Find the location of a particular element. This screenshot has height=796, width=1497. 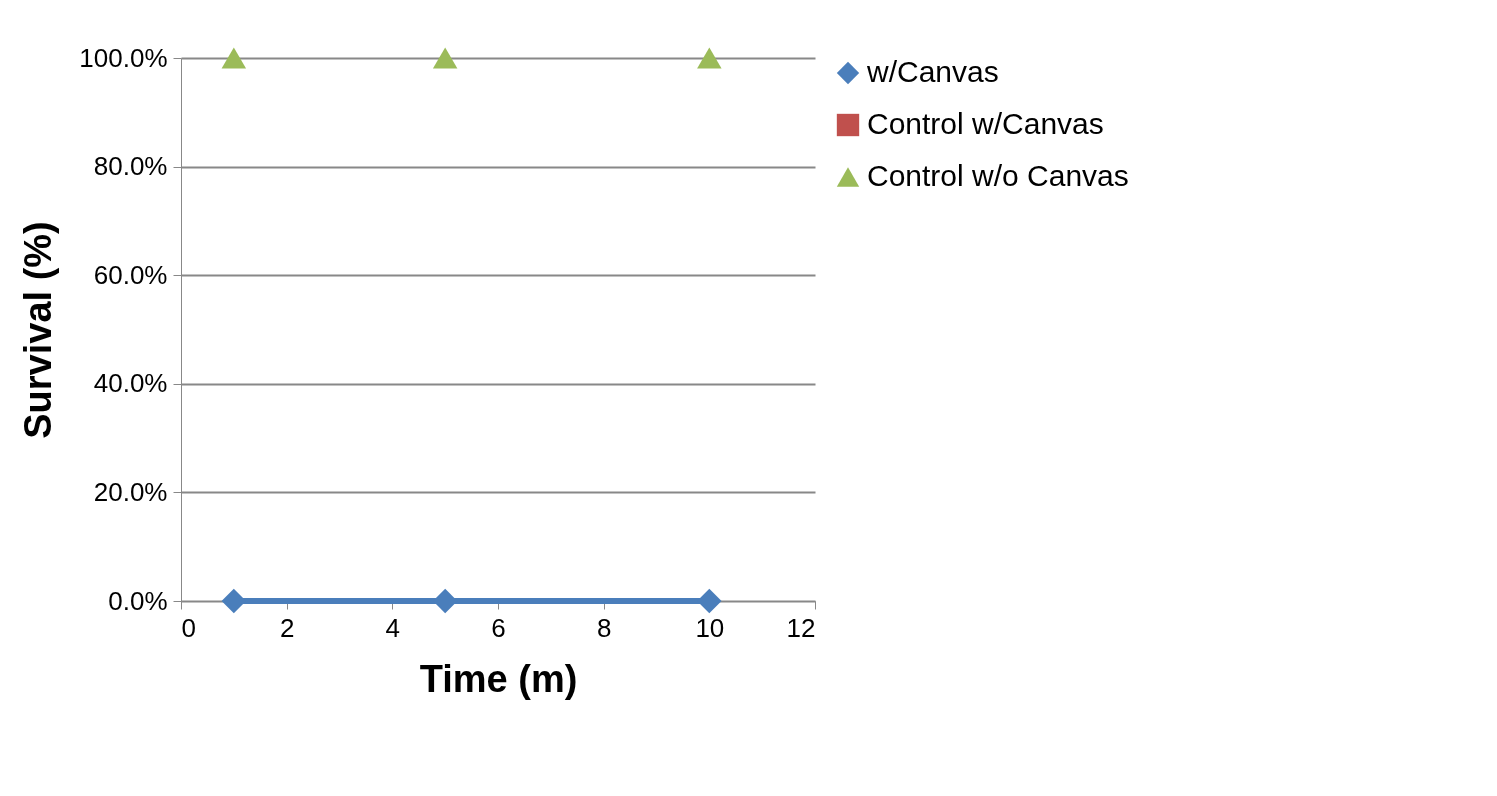

x-tick-label: 4 is located at coordinates (393, 627).